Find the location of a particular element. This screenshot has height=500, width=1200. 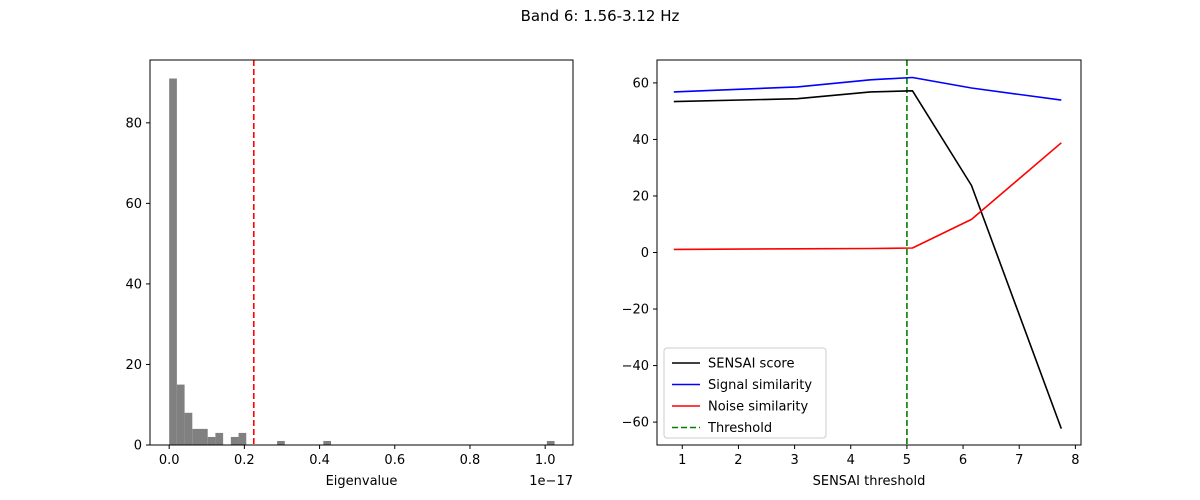

lines-y-tick-label: 20 is located at coordinates (640, 196).